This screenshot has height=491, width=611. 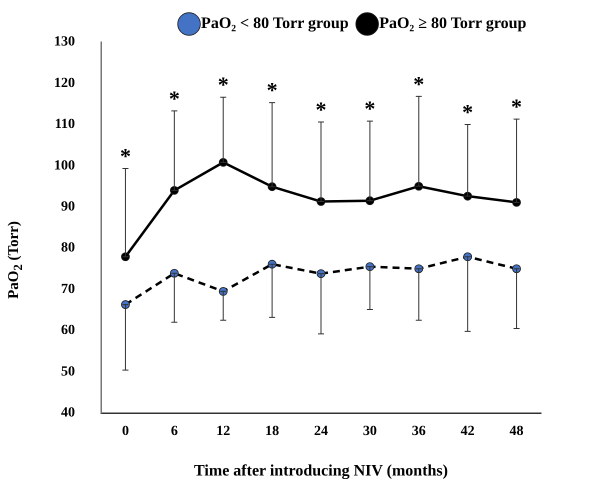 I want to click on y-tick-label: 40, so click(x=68, y=413).